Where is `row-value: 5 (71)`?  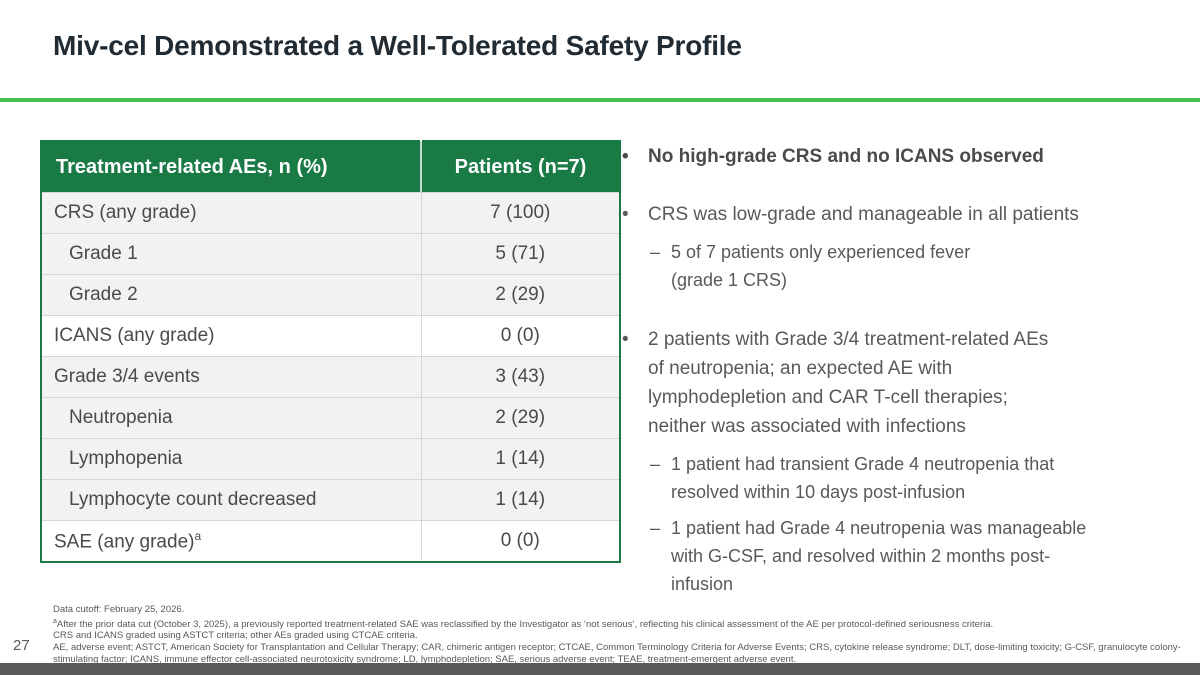
row-value: 5 (71) is located at coordinates (520, 254).